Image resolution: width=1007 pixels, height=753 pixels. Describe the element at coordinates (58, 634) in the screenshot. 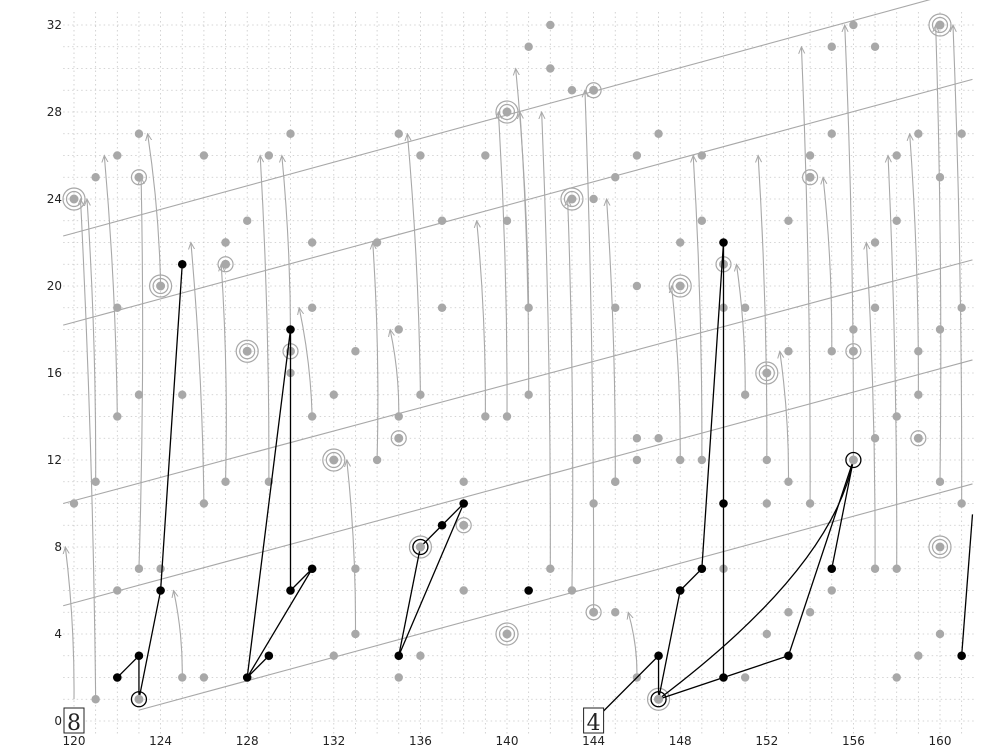

I see `y-tick-label: 4` at that location.